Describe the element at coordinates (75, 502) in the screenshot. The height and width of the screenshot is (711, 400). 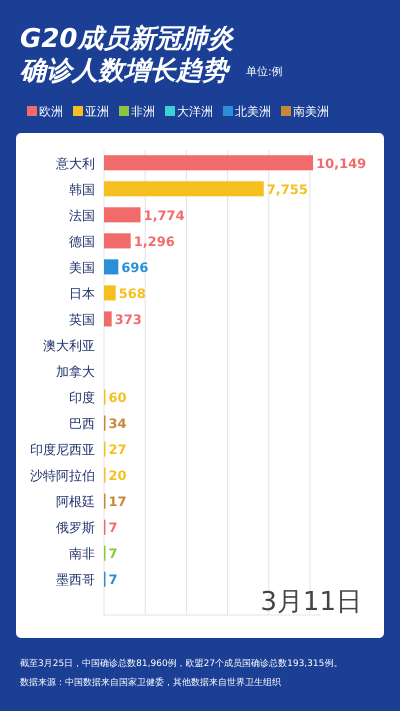
I see `y-tick-label: 阿根廷` at that location.